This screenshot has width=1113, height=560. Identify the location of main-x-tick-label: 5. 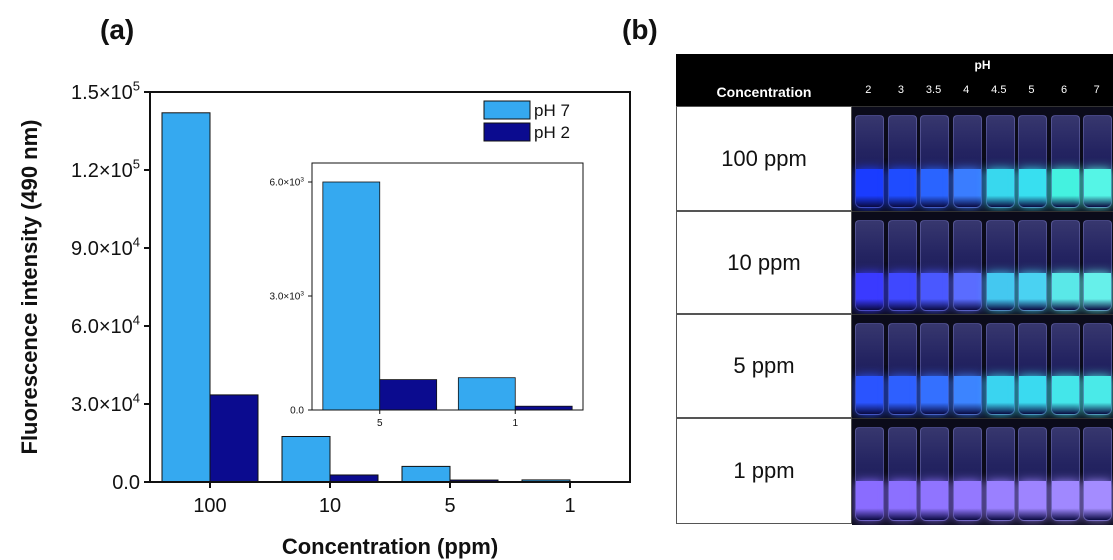
(449, 506).